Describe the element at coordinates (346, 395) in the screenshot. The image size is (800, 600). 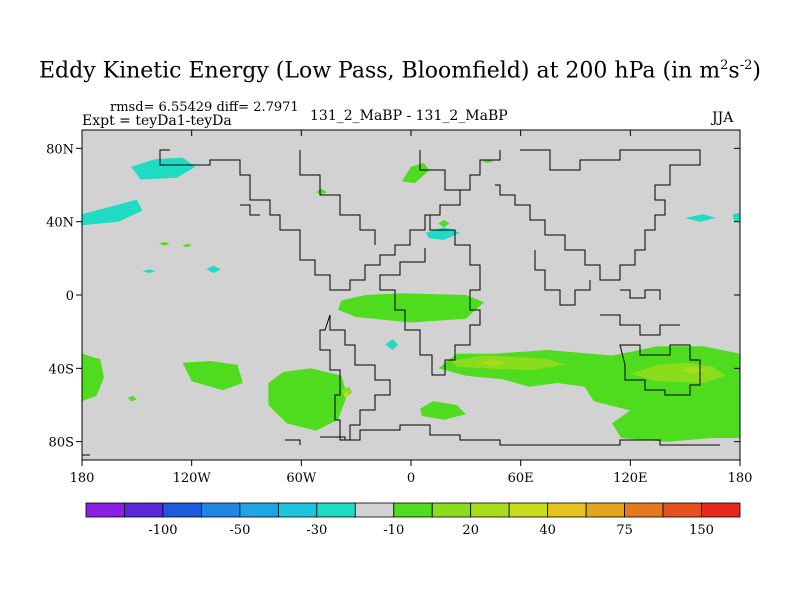
I see `region-yellow-south-america-dot` at that location.